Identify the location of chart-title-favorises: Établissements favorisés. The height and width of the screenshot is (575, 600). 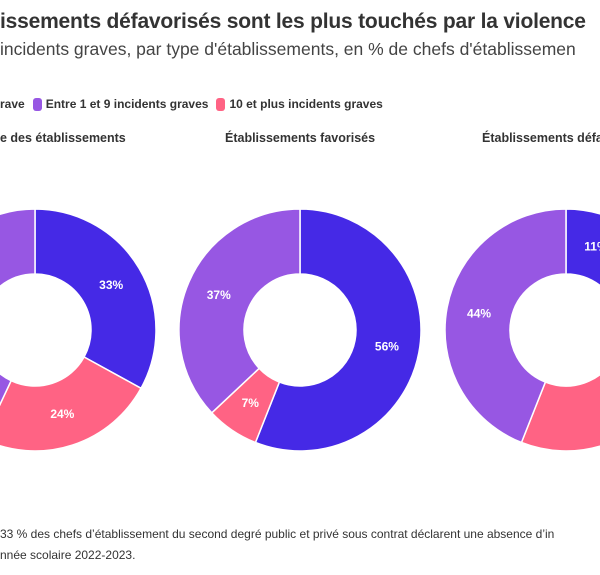
(300, 138).